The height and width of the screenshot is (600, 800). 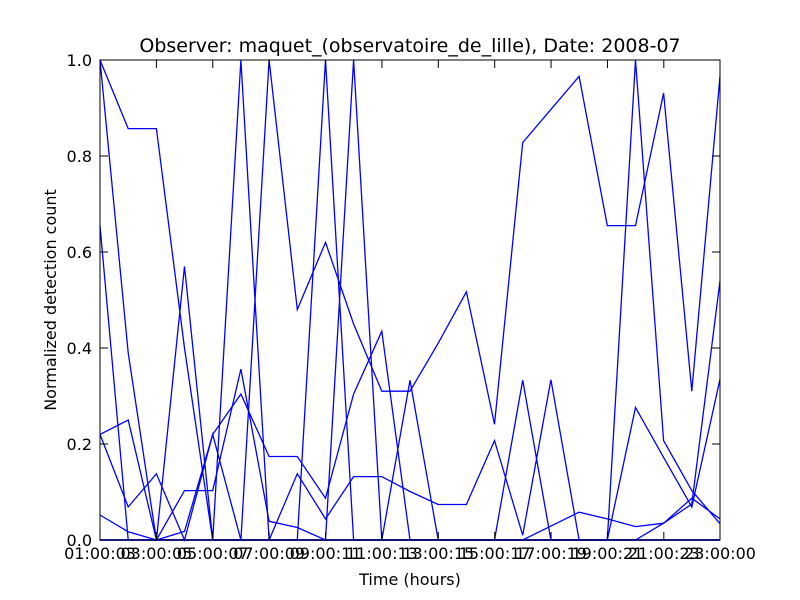 What do you see at coordinates (269, 553) in the screenshot?
I see `x-tick-label: 07:00:09` at bounding box center [269, 553].